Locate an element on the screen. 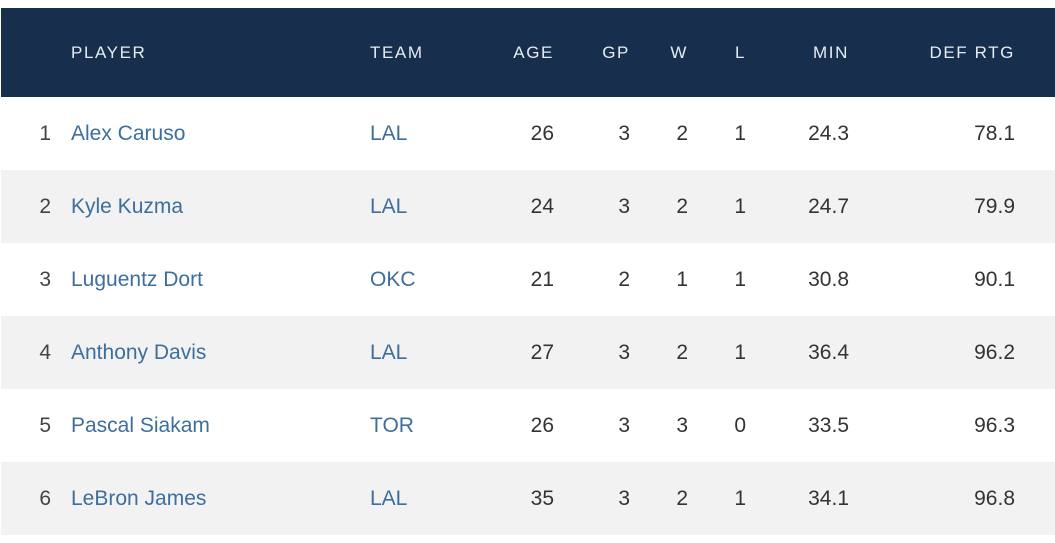  header-w: W is located at coordinates (679, 52).